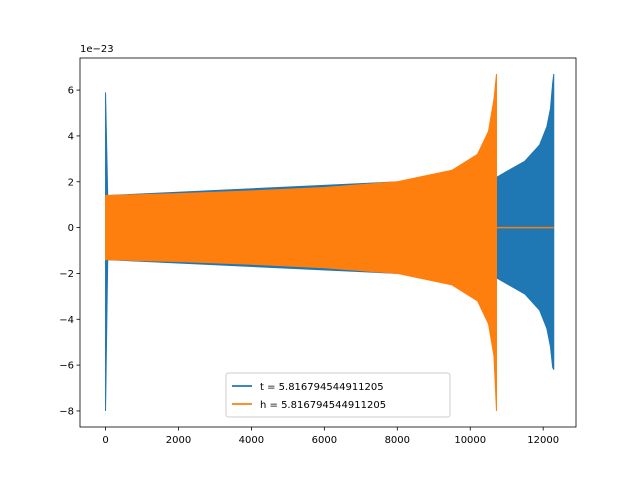 This screenshot has width=640, height=480. Describe the element at coordinates (322, 387) in the screenshot. I see `legend-entry: t = 5.816794544911205` at that location.